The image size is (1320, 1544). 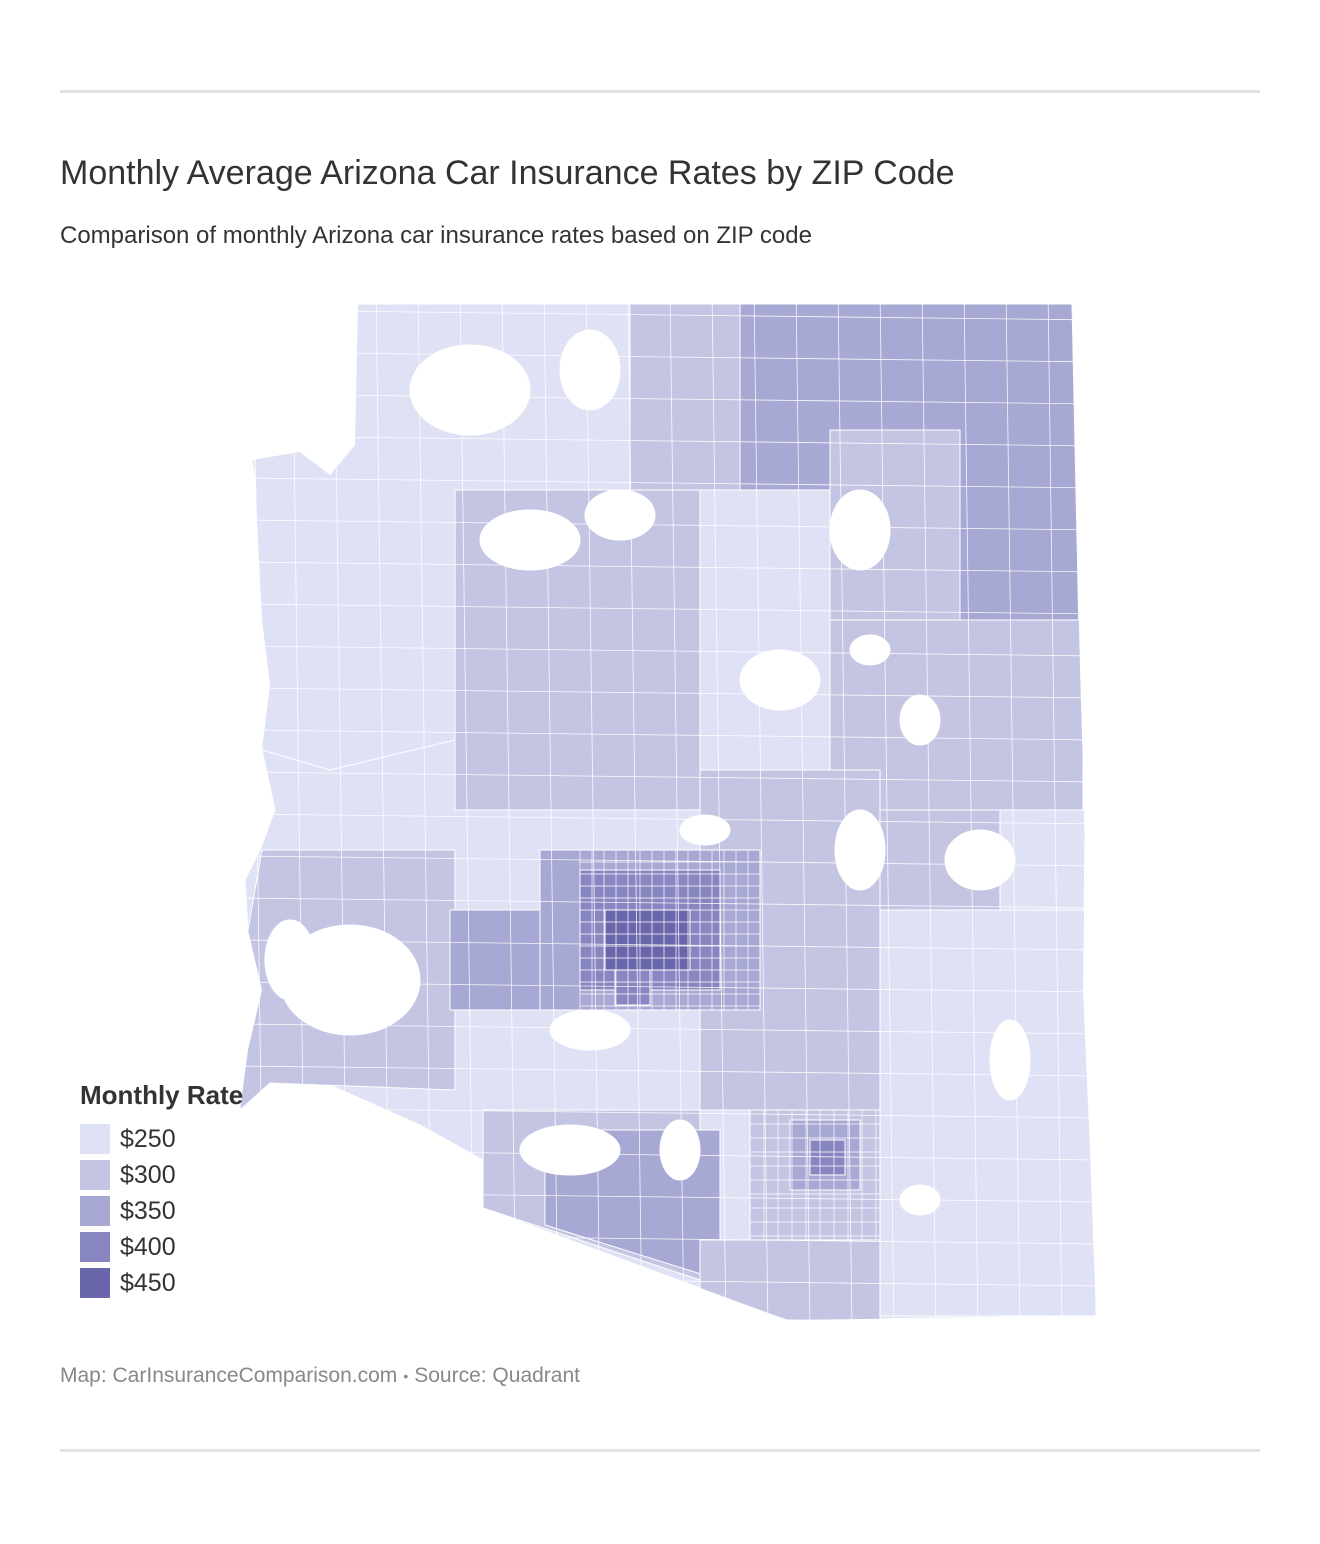 What do you see at coordinates (987, 1113) in the screenshot?
I see `zip-region-southeast` at bounding box center [987, 1113].